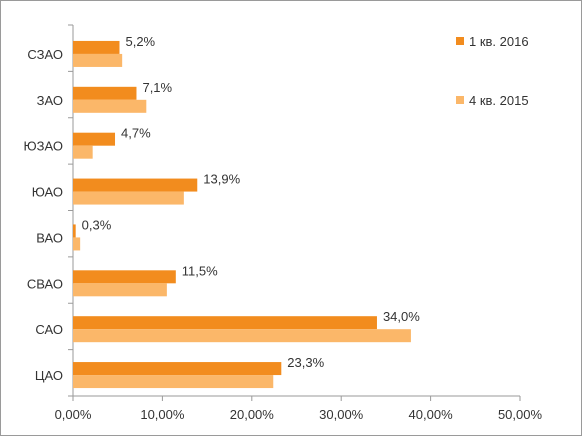  Describe the element at coordinates (431, 414) in the screenshot. I see `x-tick-label: 40,00%` at that location.